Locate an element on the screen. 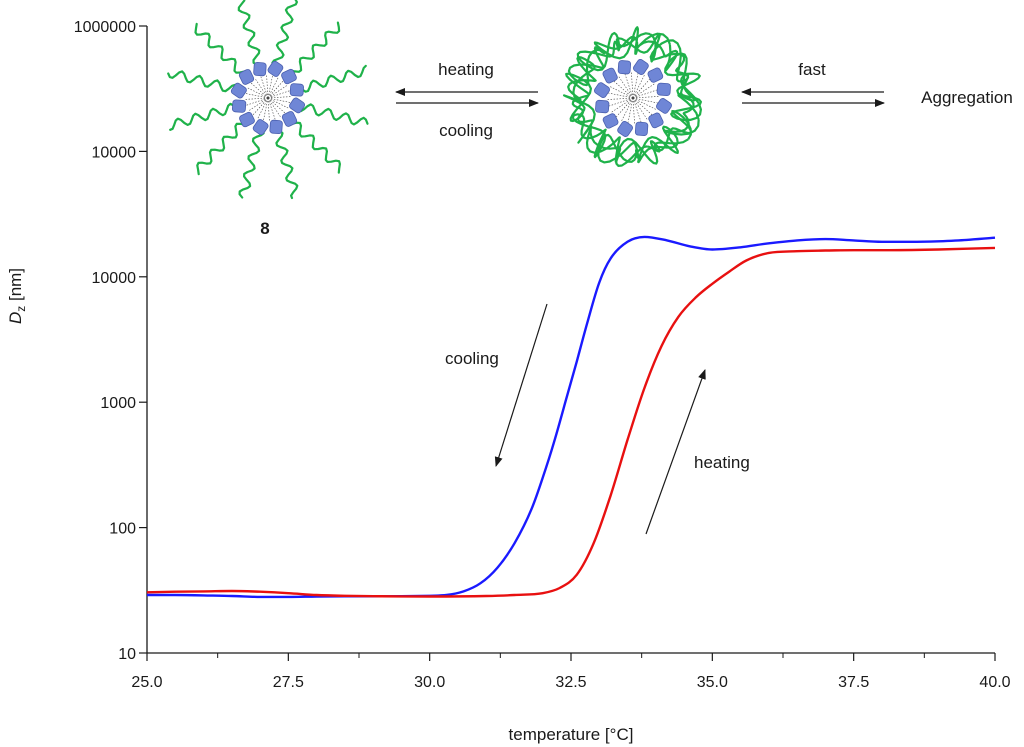  y-axis-title-sub: z is located at coordinates (21, 309).